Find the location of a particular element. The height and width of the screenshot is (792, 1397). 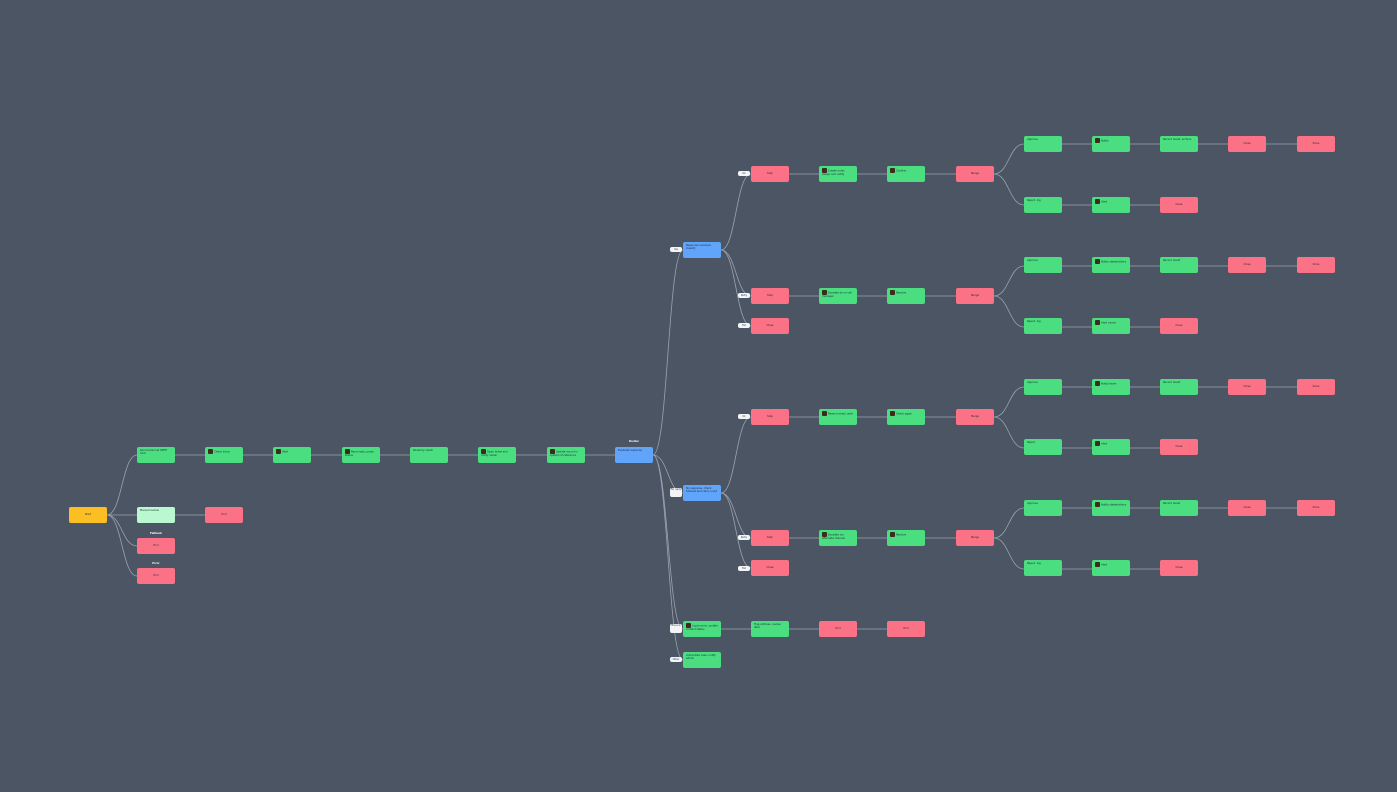

step-node: Notify is located at coordinates (1111, 144).